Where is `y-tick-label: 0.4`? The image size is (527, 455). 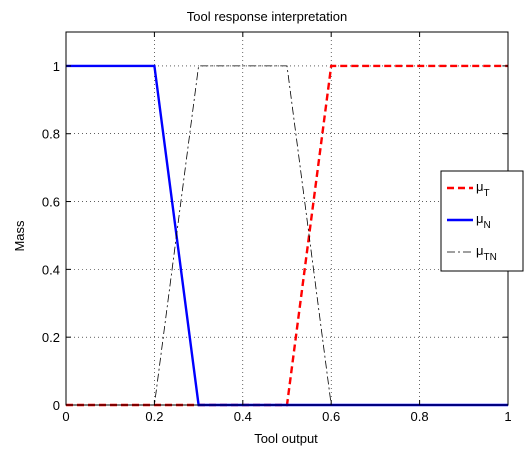
y-tick-label: 0.4 is located at coordinates (51, 269).